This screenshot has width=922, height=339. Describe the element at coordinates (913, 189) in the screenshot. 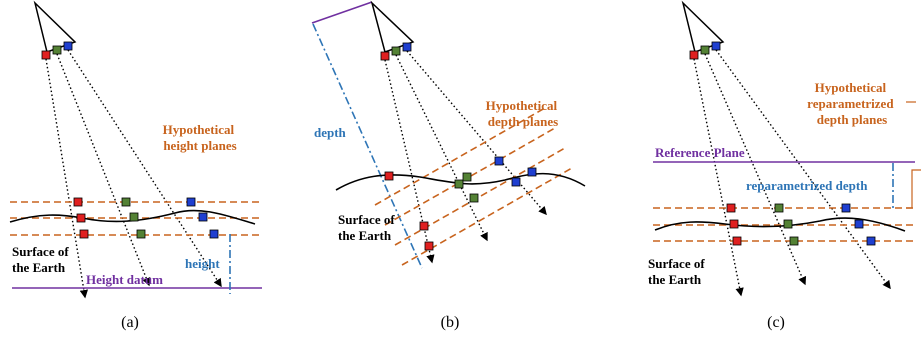

I see `planes-bracket` at that location.